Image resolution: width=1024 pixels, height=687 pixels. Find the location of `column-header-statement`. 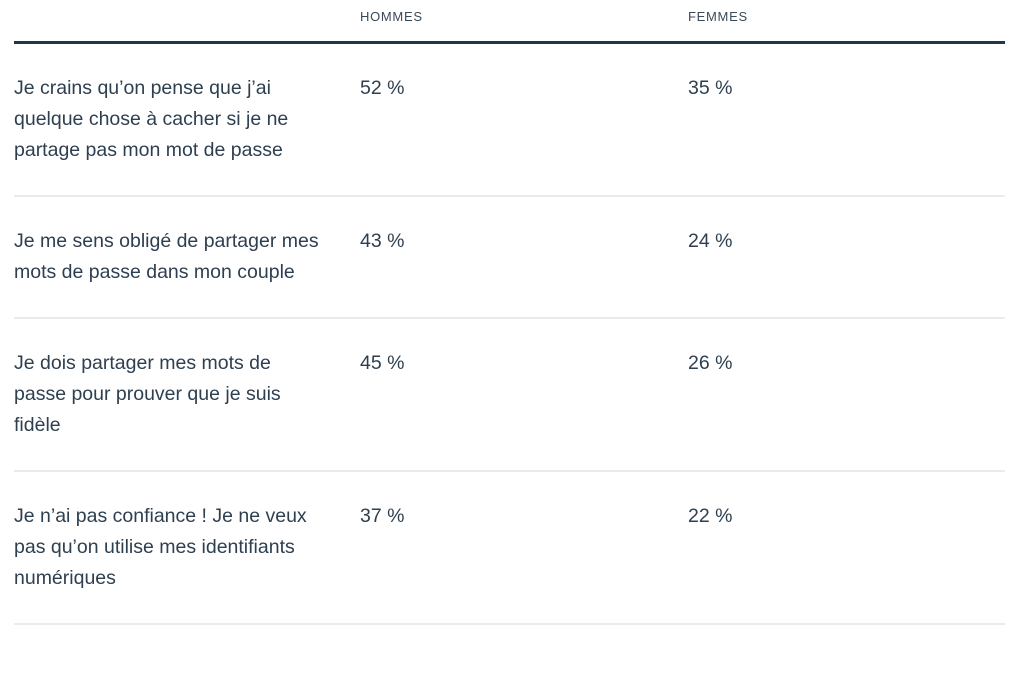

column-header-statement is located at coordinates (187, 22).